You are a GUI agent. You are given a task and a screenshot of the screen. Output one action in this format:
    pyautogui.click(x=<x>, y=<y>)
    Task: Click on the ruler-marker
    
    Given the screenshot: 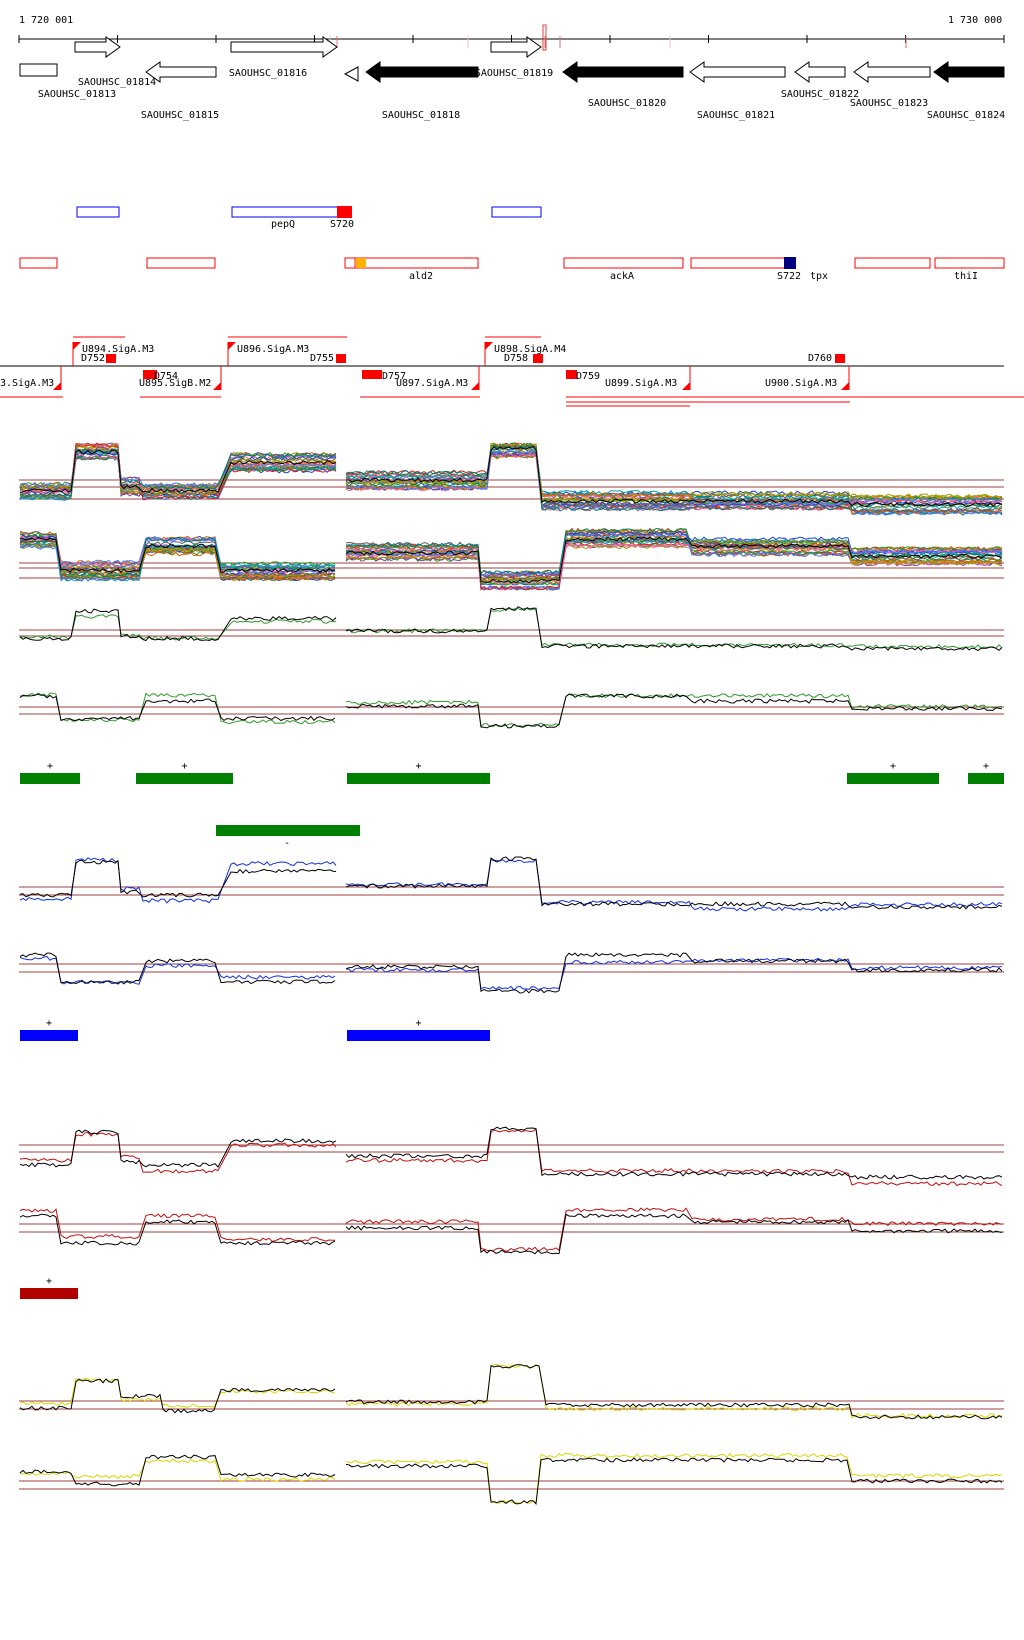 What is the action you would take?
    pyautogui.click(x=544, y=37)
    